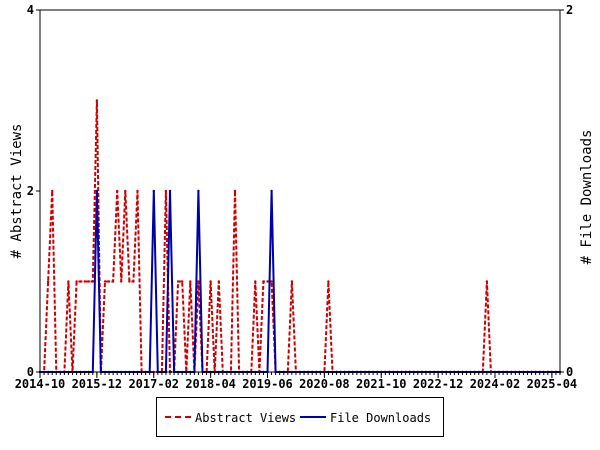 This screenshot has height=450, width=600. What do you see at coordinates (552, 384) in the screenshot?
I see `x-tick-label: 2025-04` at bounding box center [552, 384].